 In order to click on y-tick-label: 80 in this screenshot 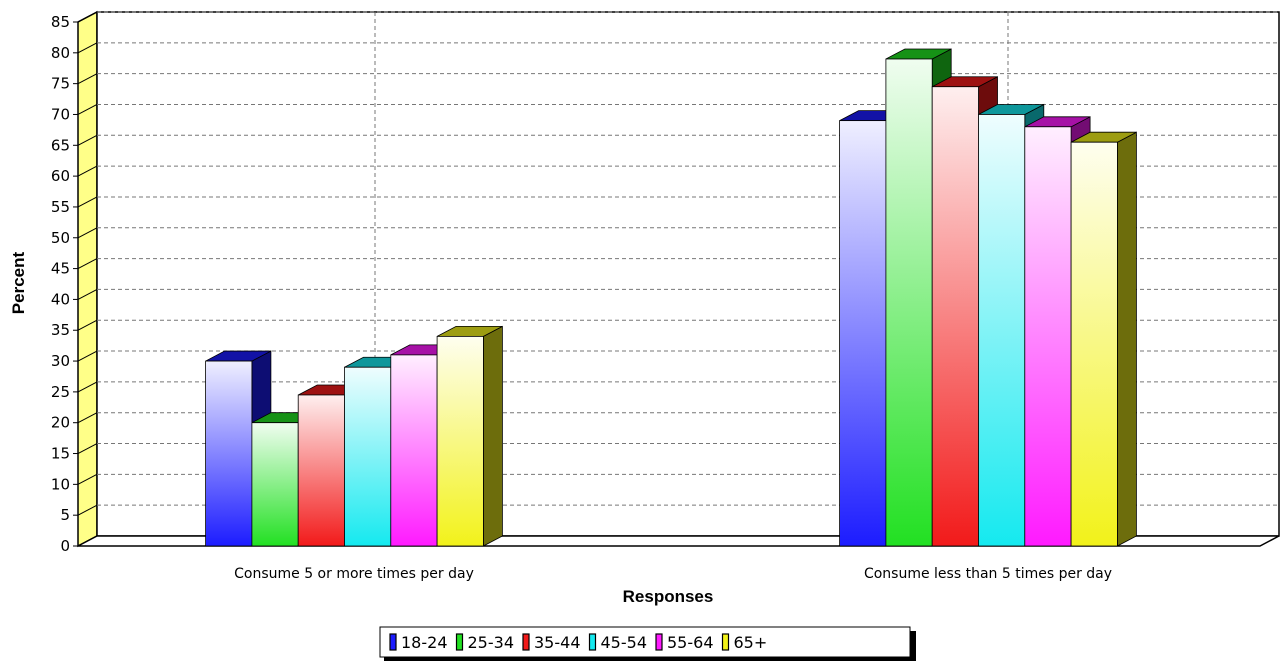, I will do `click(60, 53)`.